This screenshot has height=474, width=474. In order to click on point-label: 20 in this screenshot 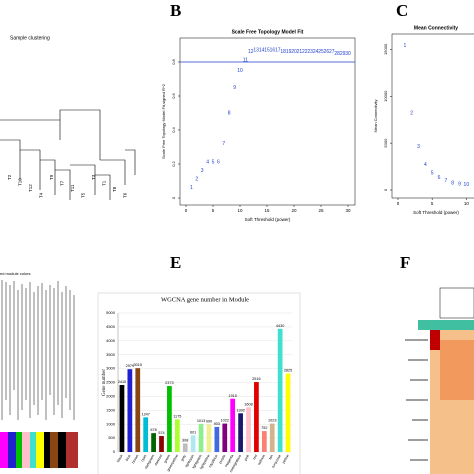, I will do `click(294, 52)`.